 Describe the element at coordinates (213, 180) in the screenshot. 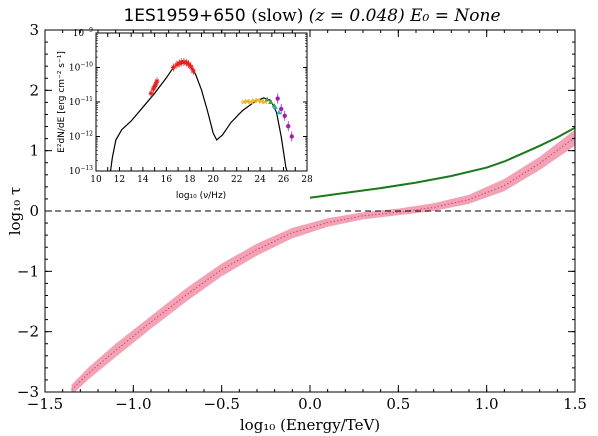

I see `inset-x-tick-label: 20` at that location.